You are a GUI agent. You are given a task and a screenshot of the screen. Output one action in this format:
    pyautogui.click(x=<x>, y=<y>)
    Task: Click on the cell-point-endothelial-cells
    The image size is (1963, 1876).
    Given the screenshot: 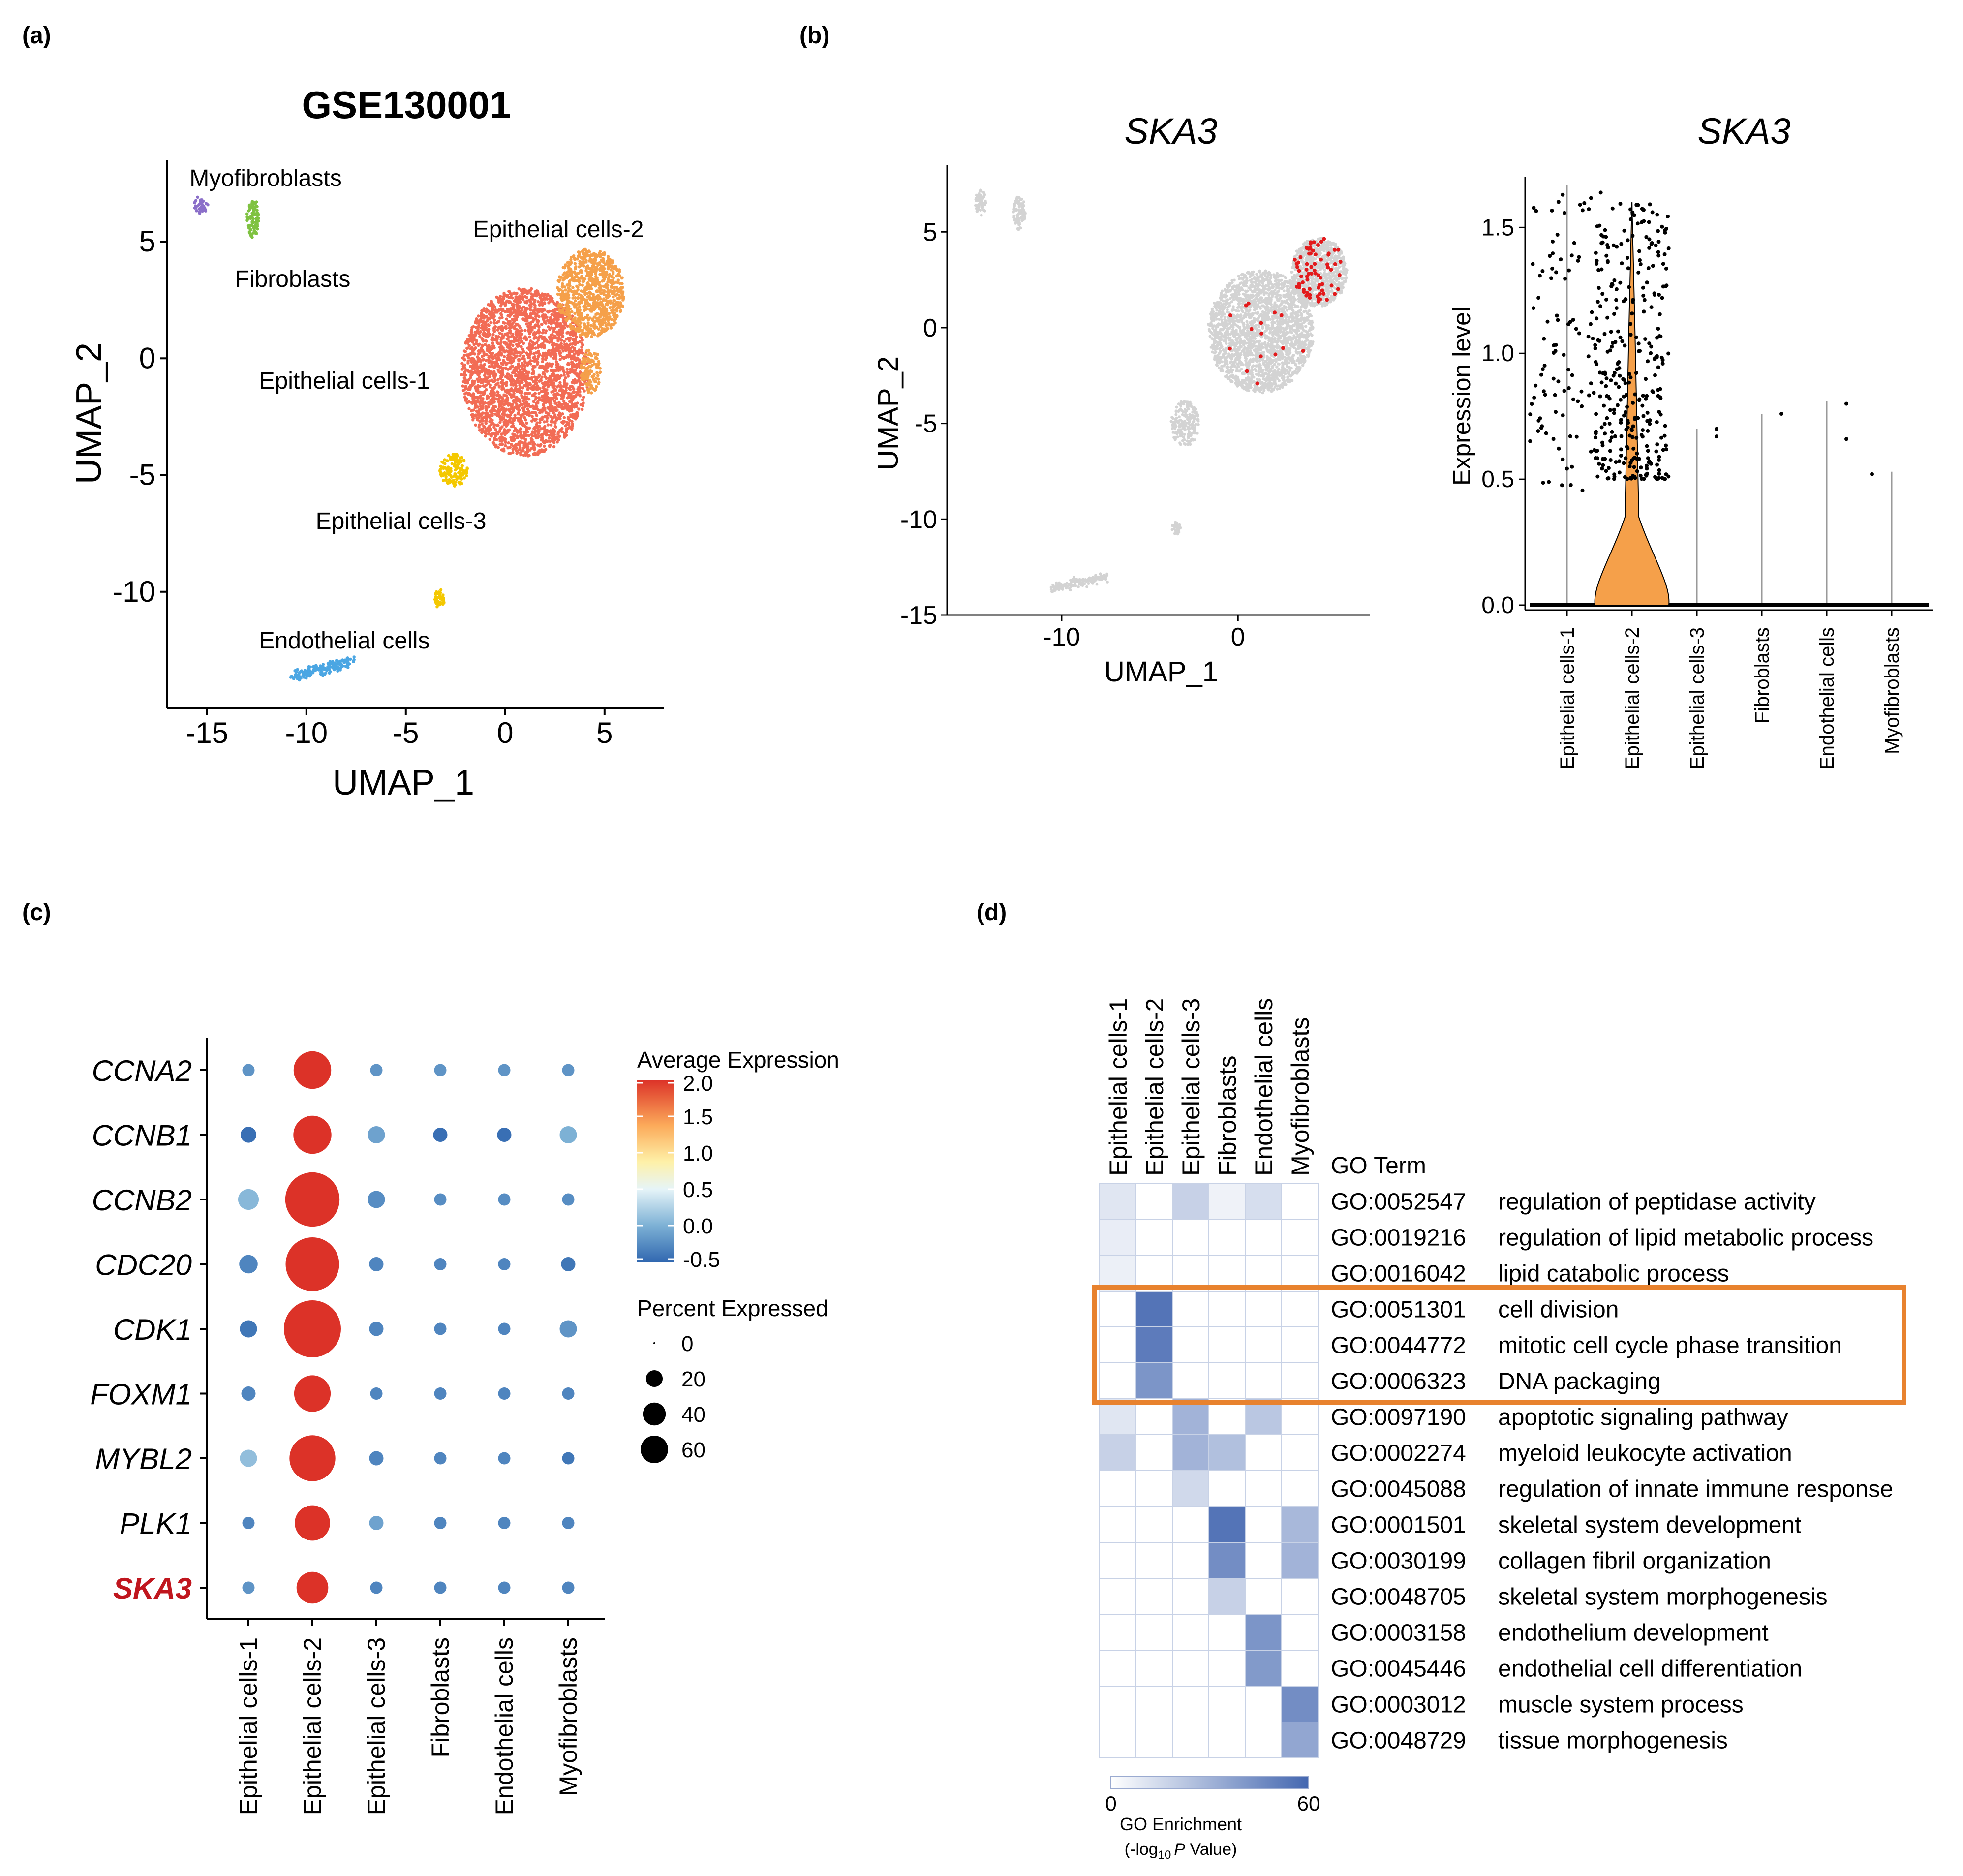 What is the action you would take?
    pyautogui.click(x=298, y=670)
    